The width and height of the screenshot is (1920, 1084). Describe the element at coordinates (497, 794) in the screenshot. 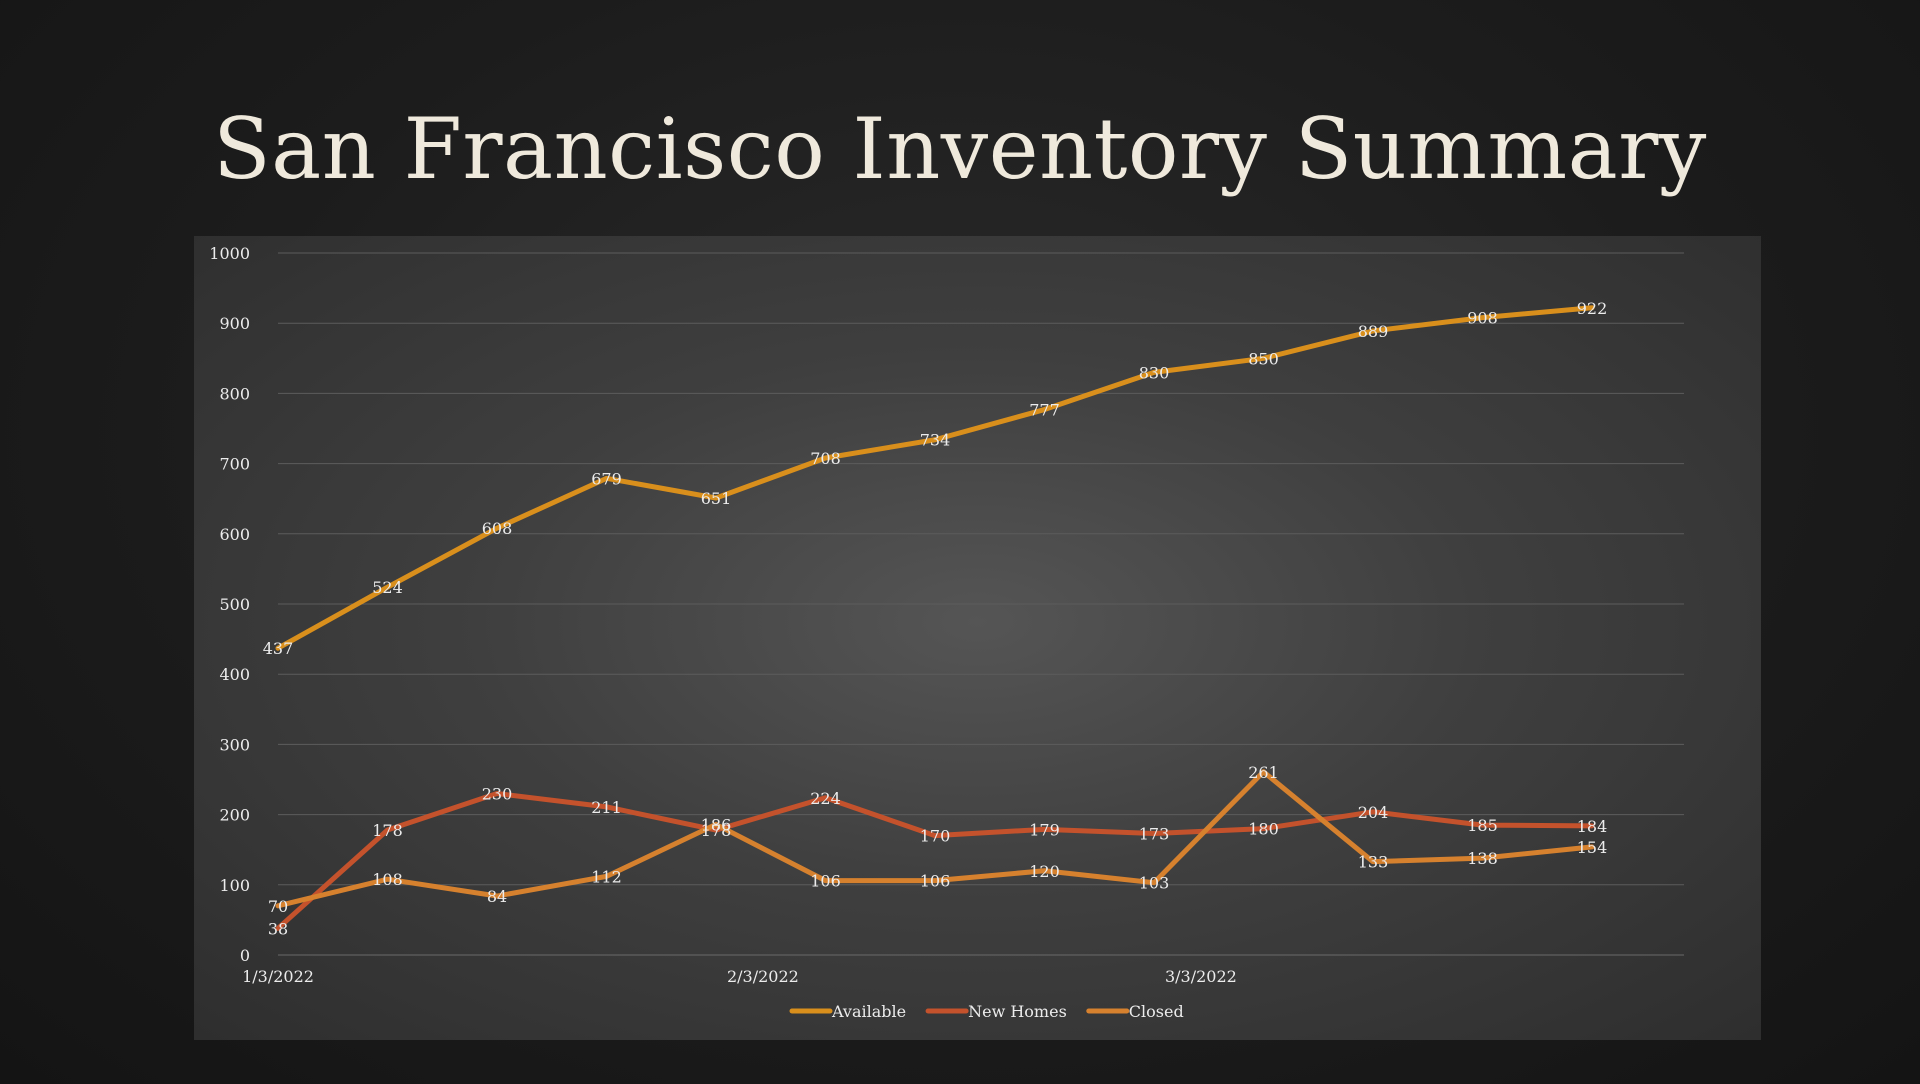

I see `data-label-new-homes: 230` at that location.